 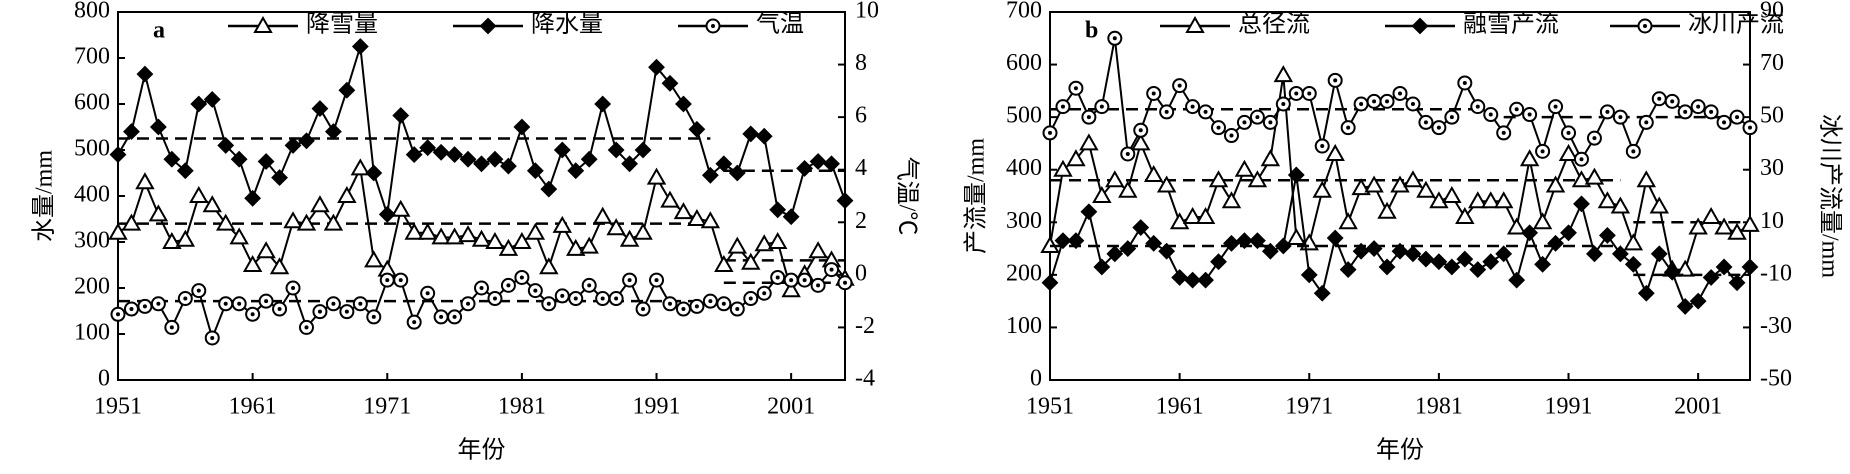 What do you see at coordinates (976, 196) in the screenshot?
I see `y-axis-label: 产流量/mm` at bounding box center [976, 196].